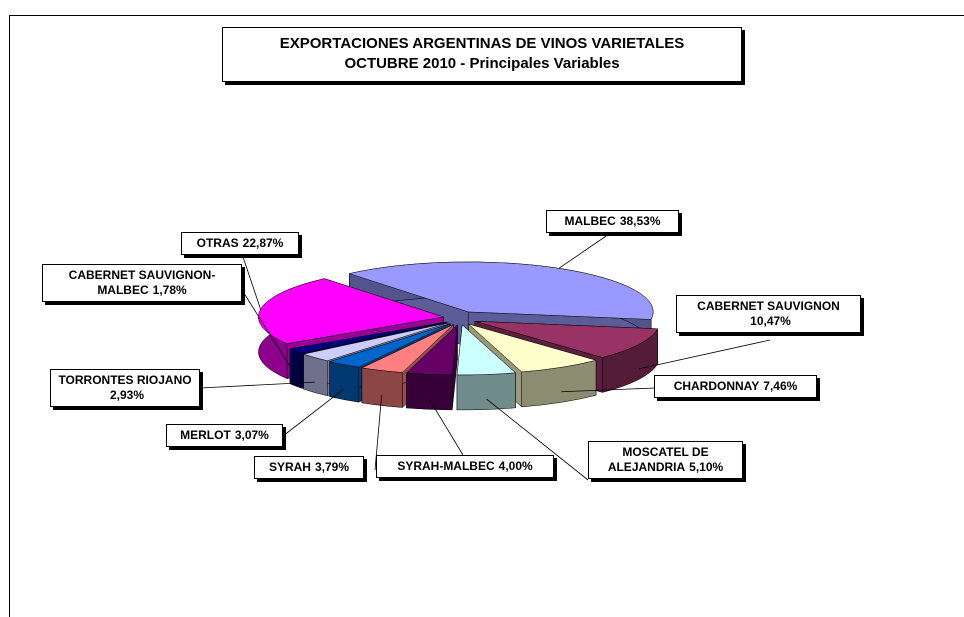 Image resolution: width=964 pixels, height=617 pixels. I want to click on value-label: 10,47%, so click(770, 321).